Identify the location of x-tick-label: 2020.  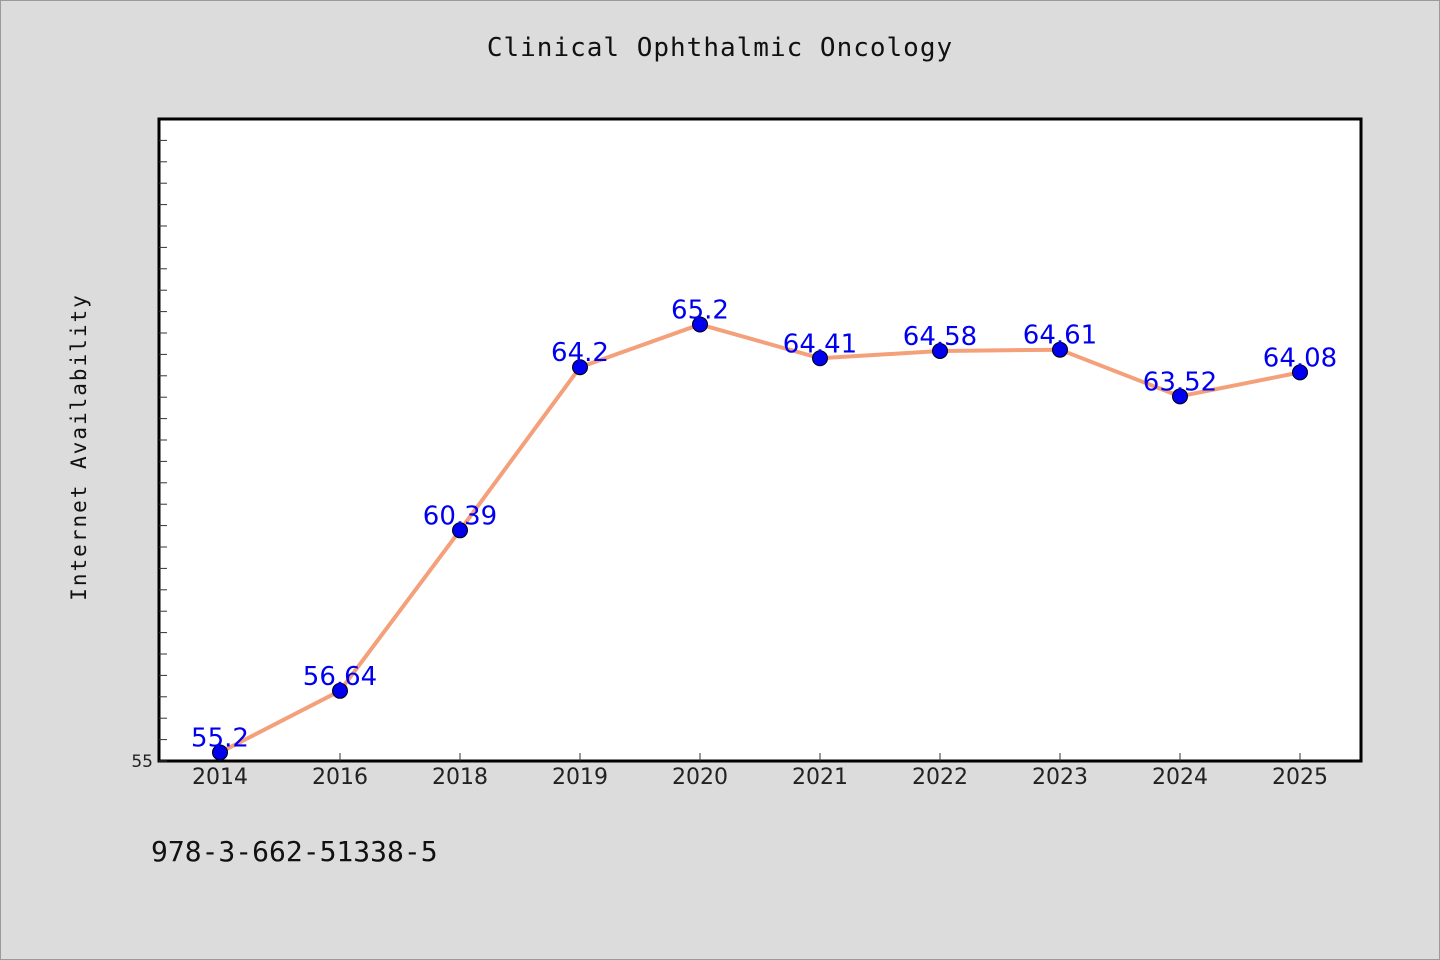
(700, 777).